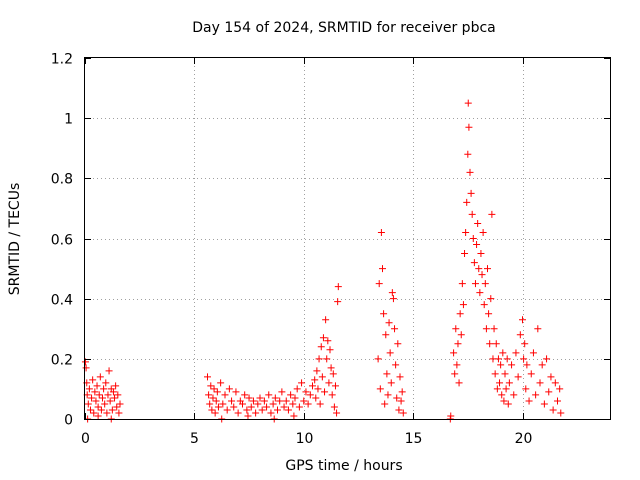 The width and height of the screenshot is (640, 480). Describe the element at coordinates (305, 439) in the screenshot. I see `x-tick-label: 10` at that location.